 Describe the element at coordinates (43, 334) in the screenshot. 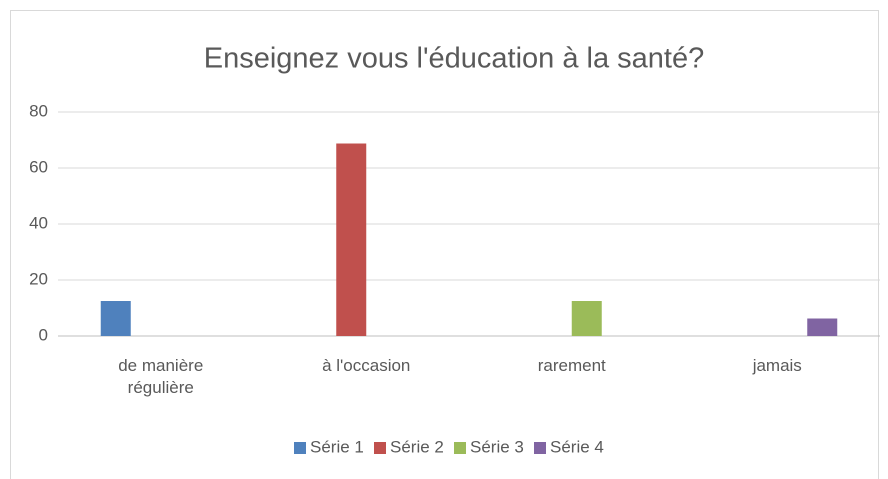

I see `y-tick-label: 0` at that location.